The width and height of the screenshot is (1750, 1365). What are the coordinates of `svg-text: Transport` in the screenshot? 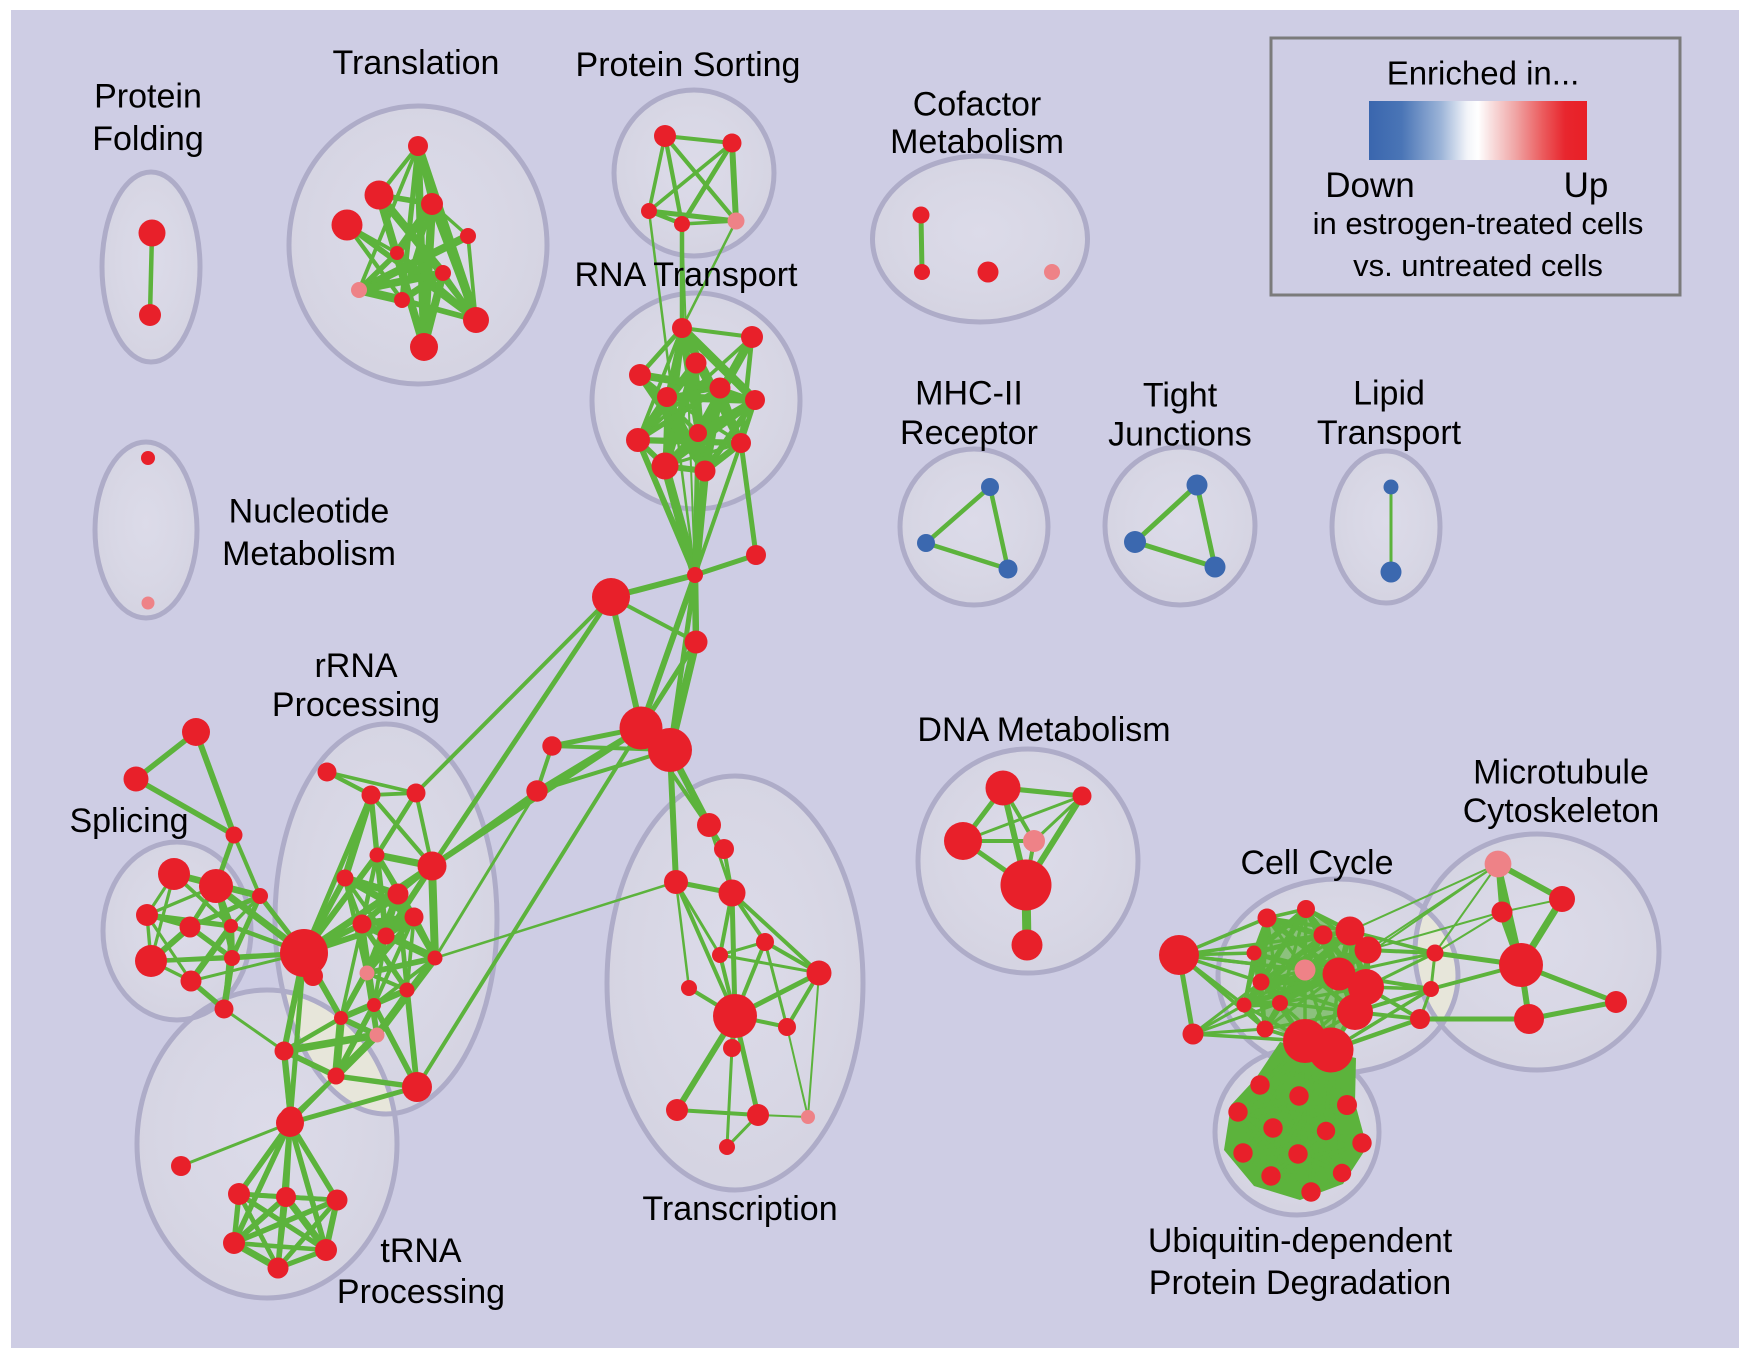 It's located at (1389, 433).